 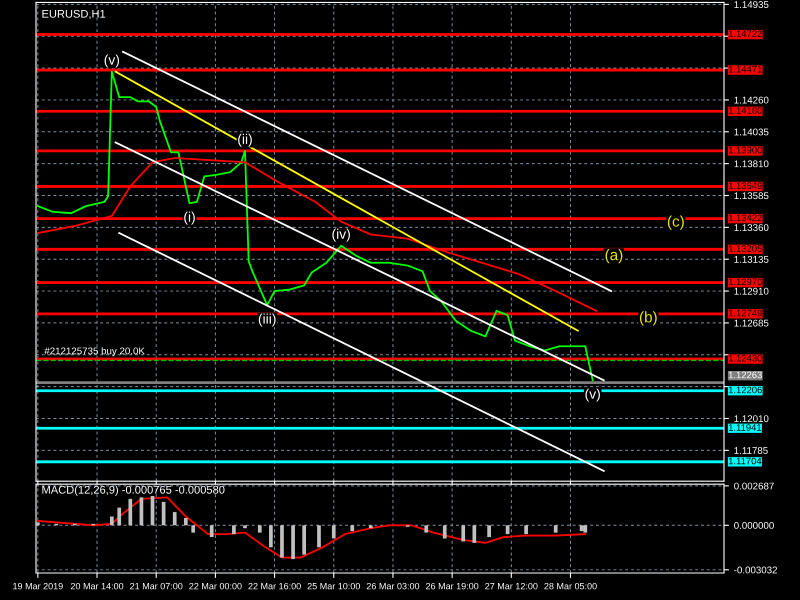 I want to click on x-tick-label: 22 Mar 16:00, so click(x=274, y=586).